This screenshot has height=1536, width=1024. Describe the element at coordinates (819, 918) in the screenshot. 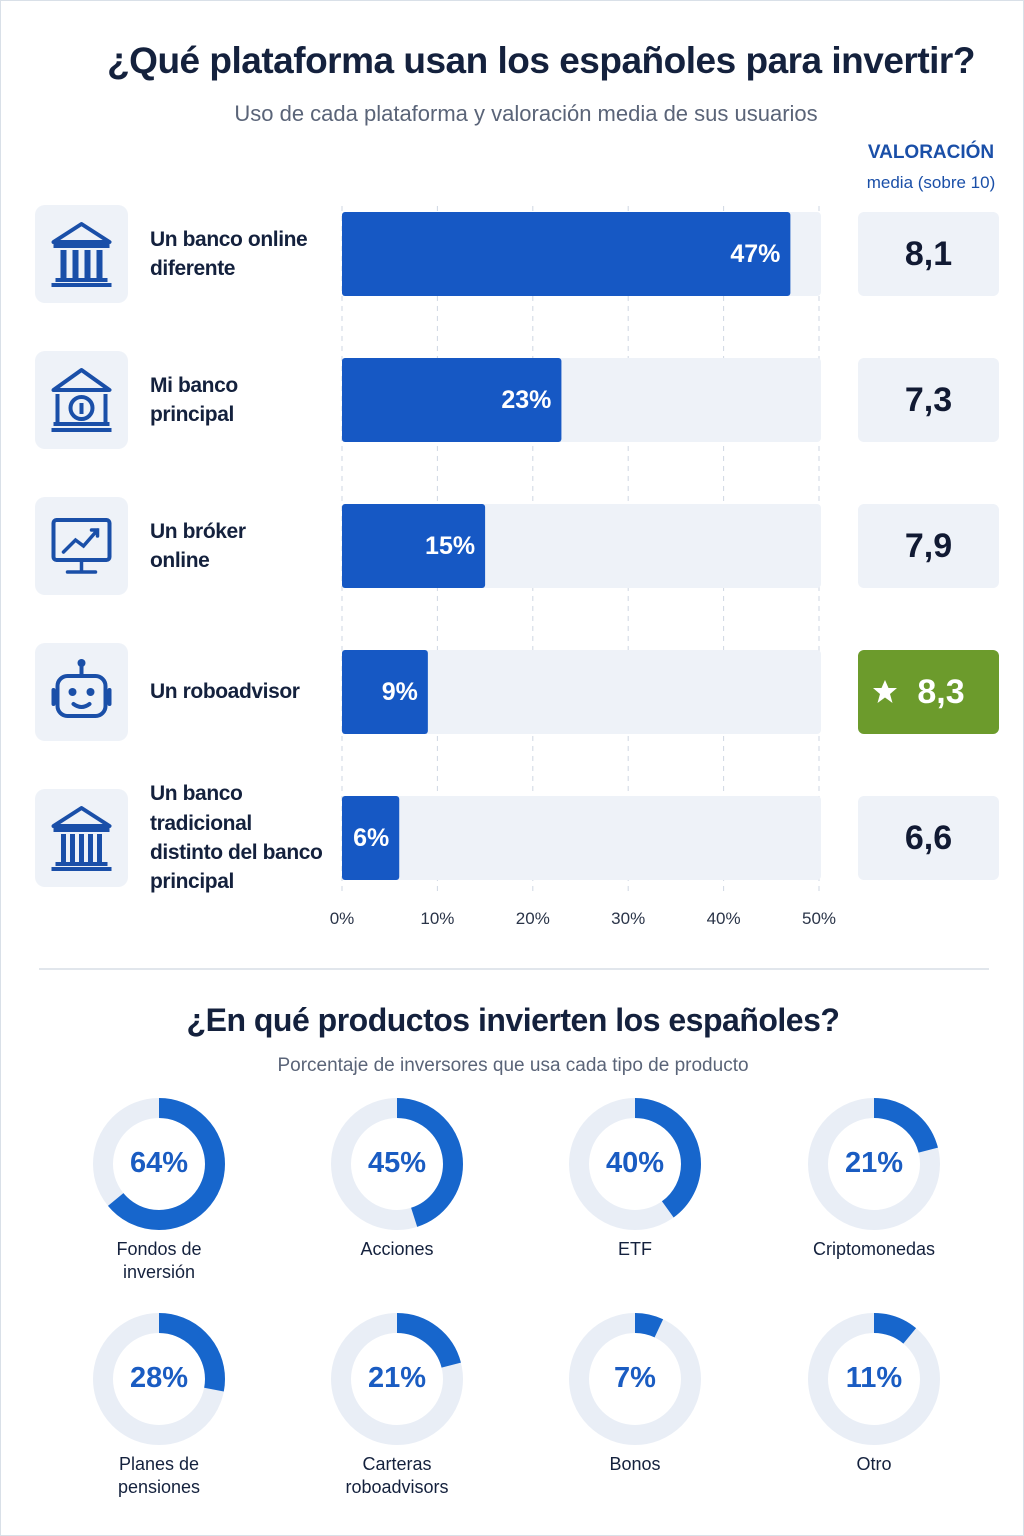

I see `x-tick-label: 50%` at that location.